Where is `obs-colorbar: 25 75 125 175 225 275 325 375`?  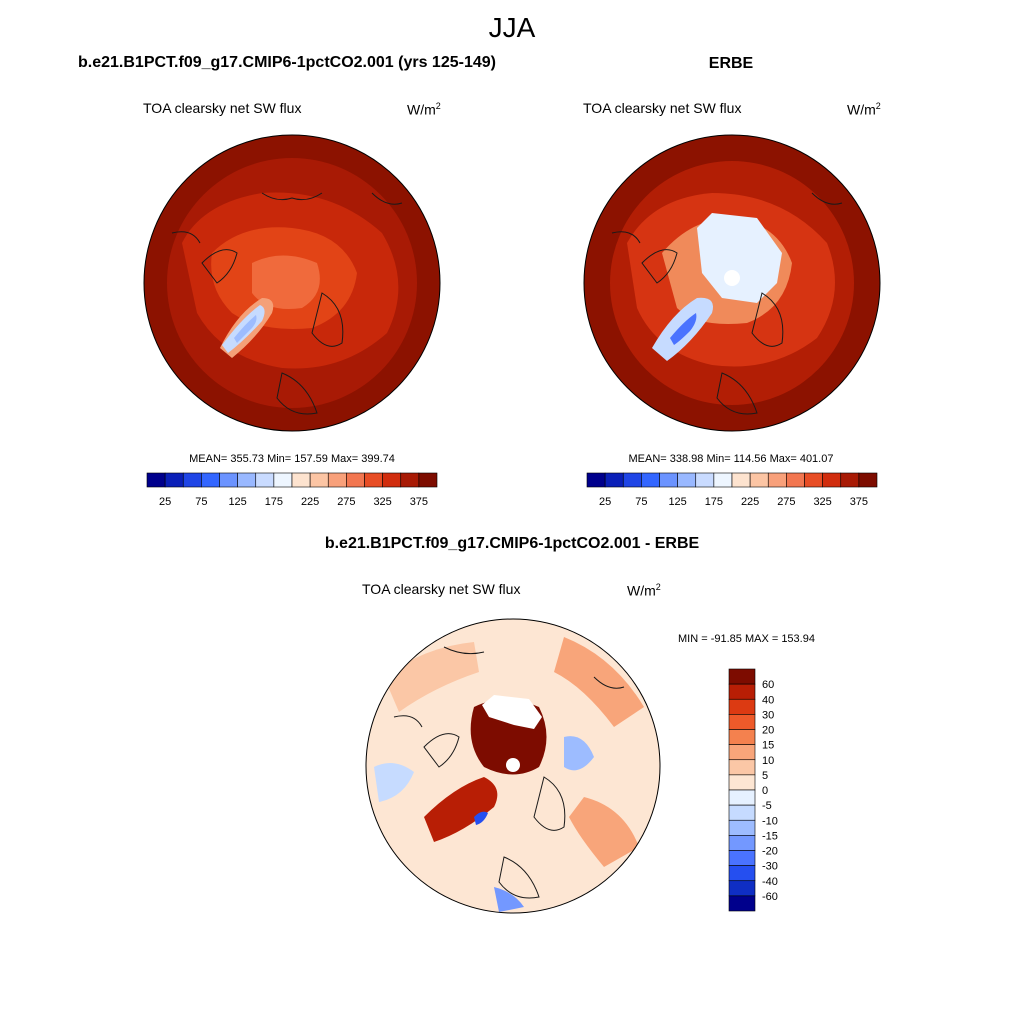
obs-colorbar: 25 75 125 175 225 275 325 375 is located at coordinates (732, 490).